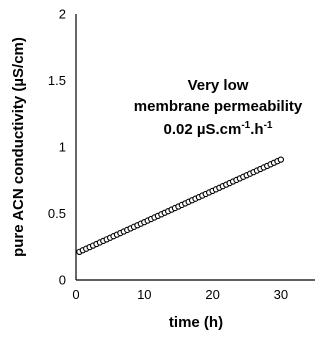 This screenshot has width=329, height=341. Describe the element at coordinates (57, 213) in the screenshot. I see `y-tick-label-0.5: 0.5` at that location.